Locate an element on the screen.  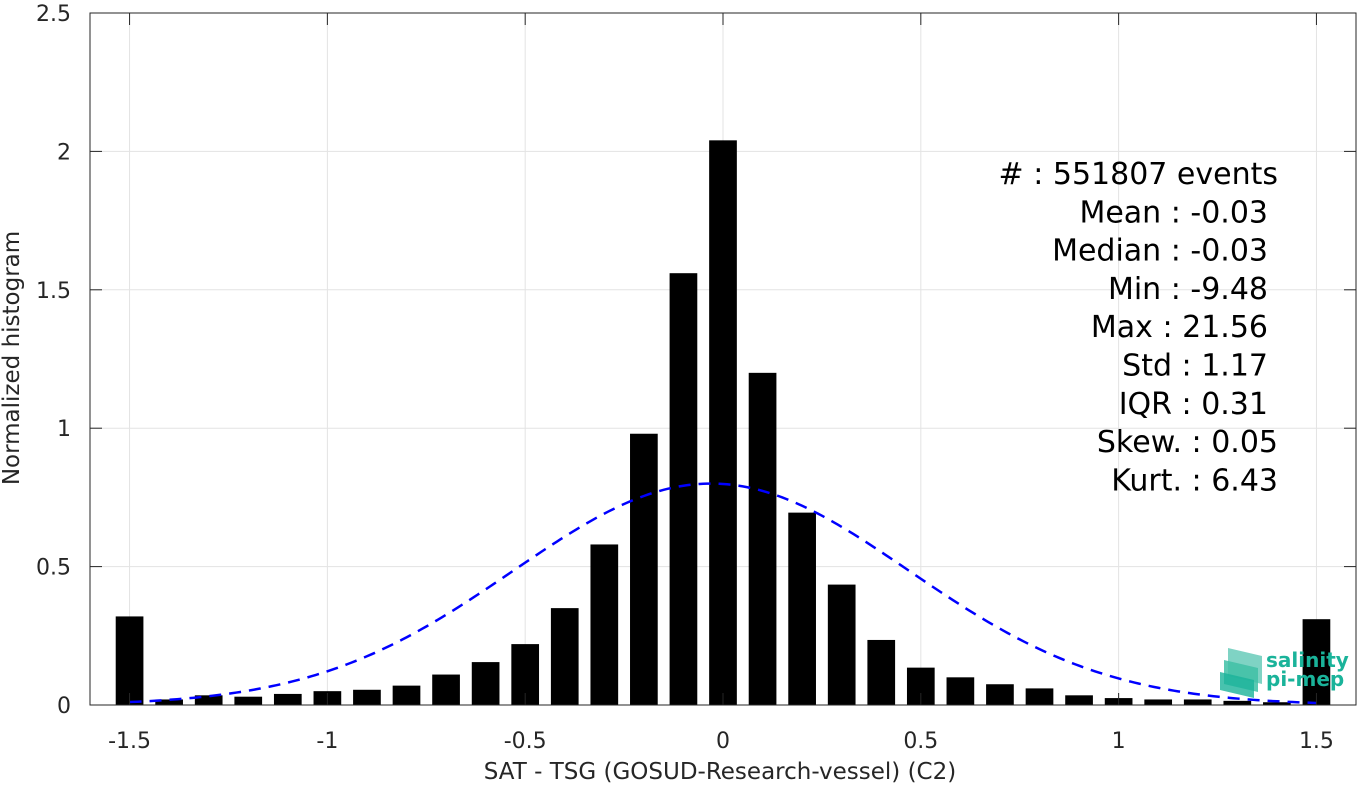
y-tick-label: 1.5 is located at coordinates (53, 291).